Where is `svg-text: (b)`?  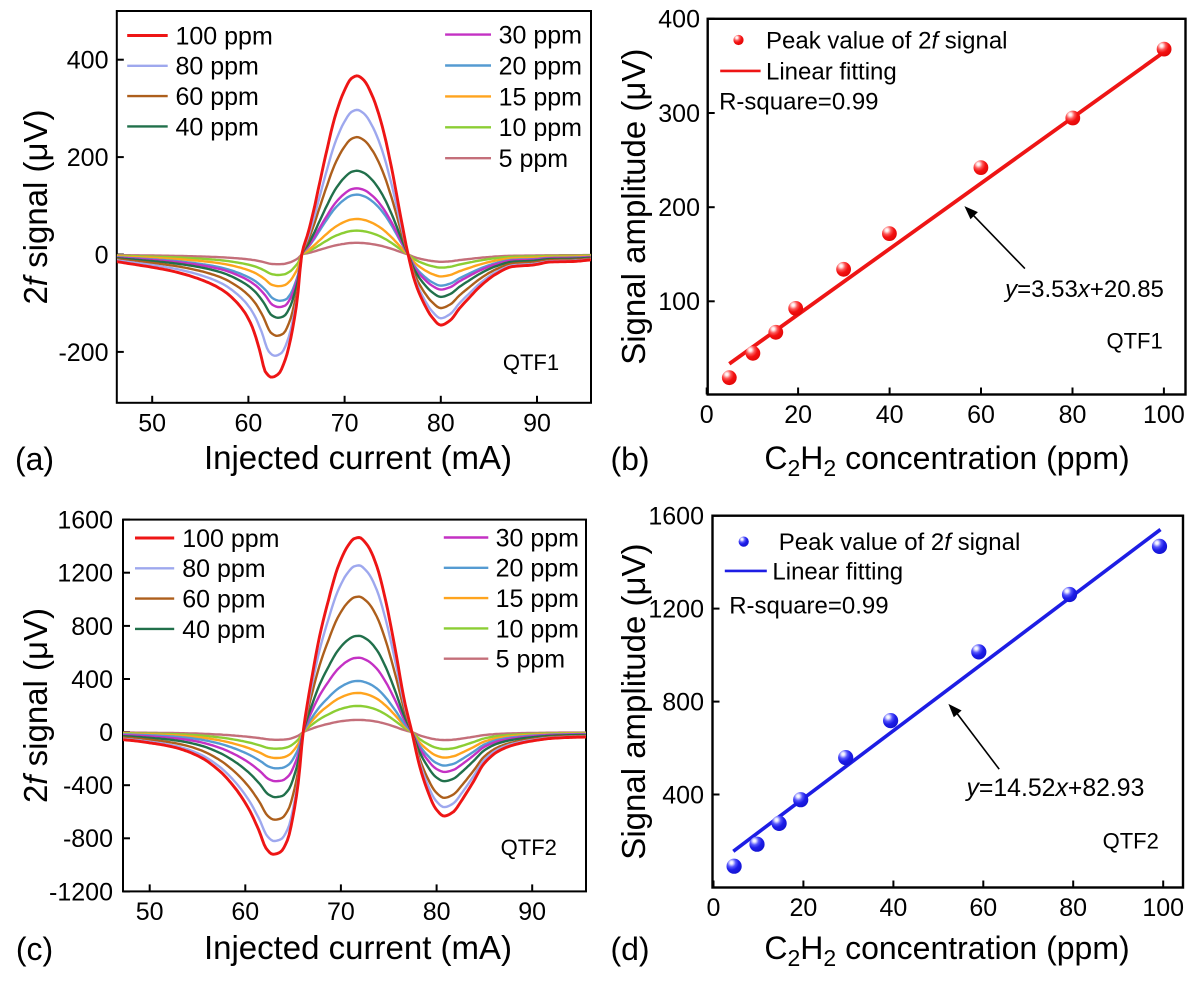 svg-text: (b) is located at coordinates (629, 459).